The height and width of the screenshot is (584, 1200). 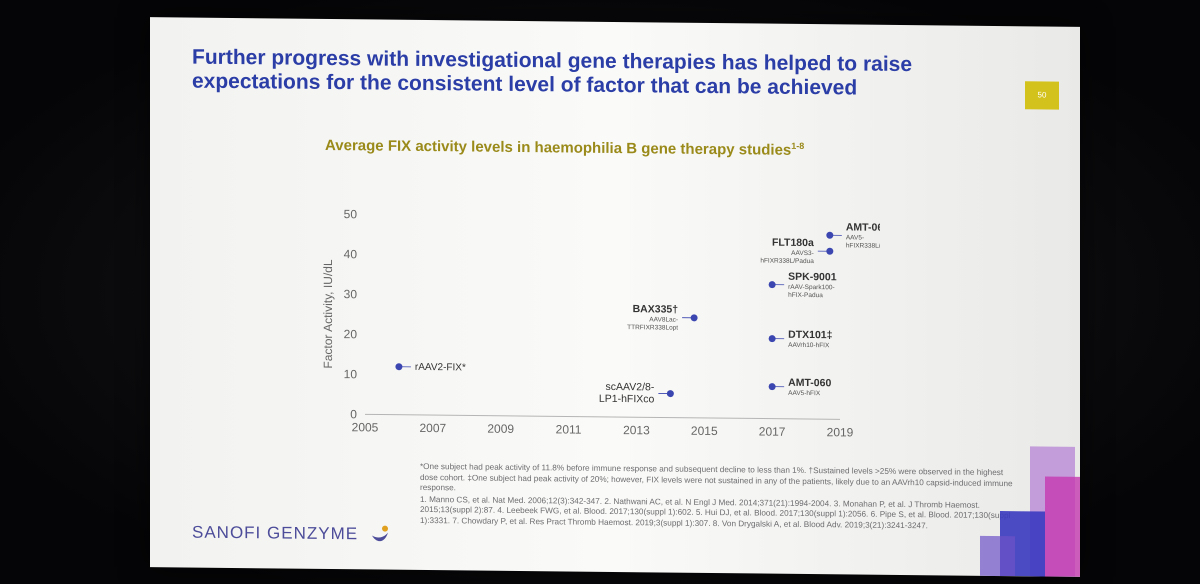 I want to click on x-tick-label: 2005, so click(x=365, y=427).